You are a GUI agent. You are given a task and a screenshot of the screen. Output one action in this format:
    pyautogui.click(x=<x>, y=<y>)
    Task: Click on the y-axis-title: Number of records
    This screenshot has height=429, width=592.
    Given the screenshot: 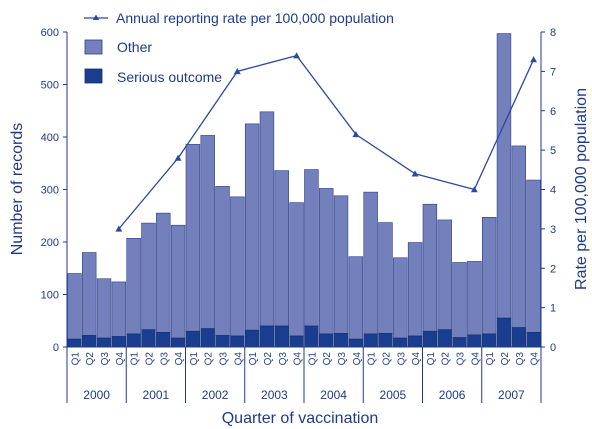 What is the action you would take?
    pyautogui.click(x=17, y=189)
    